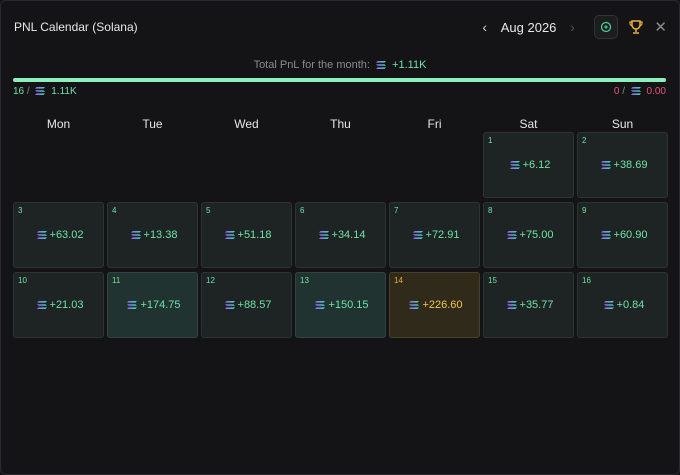  What do you see at coordinates (340, 27) in the screenshot?
I see `modal-header: PNL Calendar (Solana) ‹ Aug 2026 › ✕` at bounding box center [340, 27].